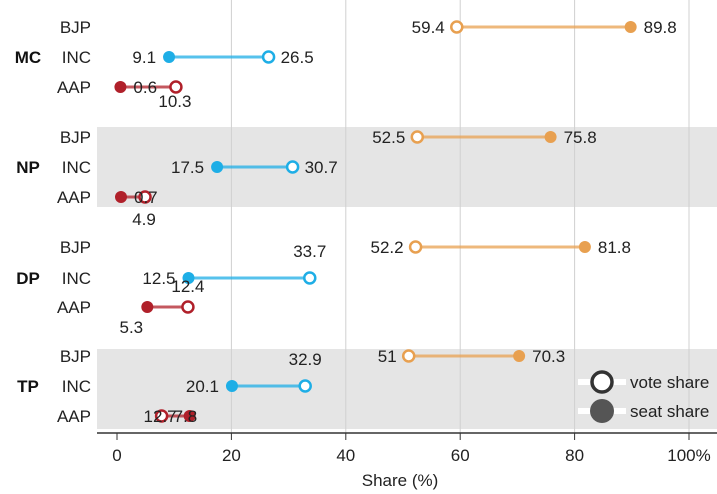 The image size is (717, 494). I want to click on group-label: NP, so click(28, 167).